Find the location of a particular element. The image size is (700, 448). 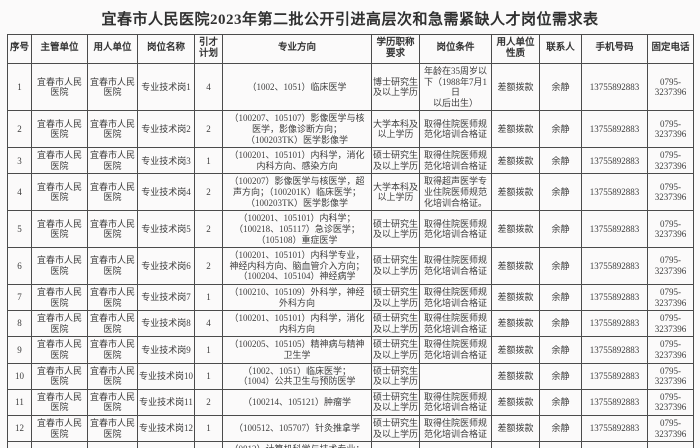

cell-quota: 4 is located at coordinates (208, 87).